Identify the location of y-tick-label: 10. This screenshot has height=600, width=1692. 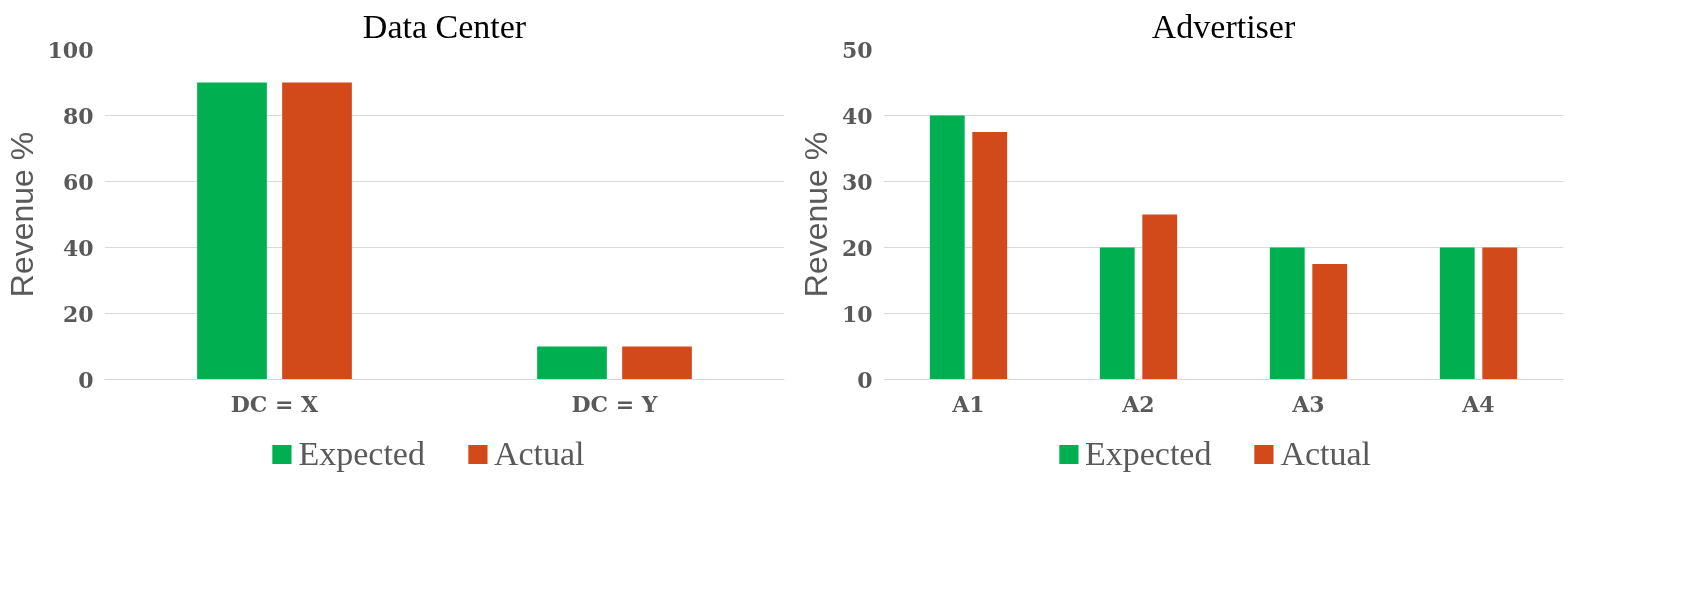
(857, 313).